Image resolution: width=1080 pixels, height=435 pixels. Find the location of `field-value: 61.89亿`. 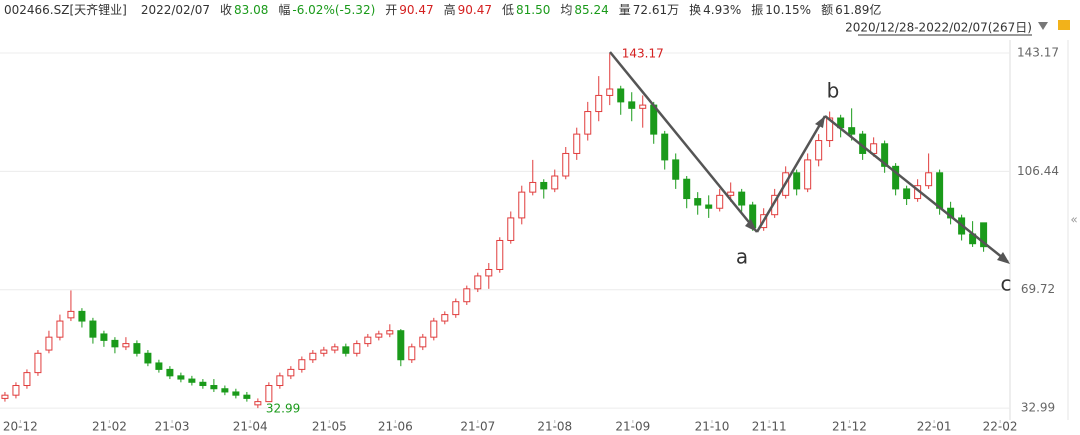

field-value: 61.89亿 is located at coordinates (858, 9).